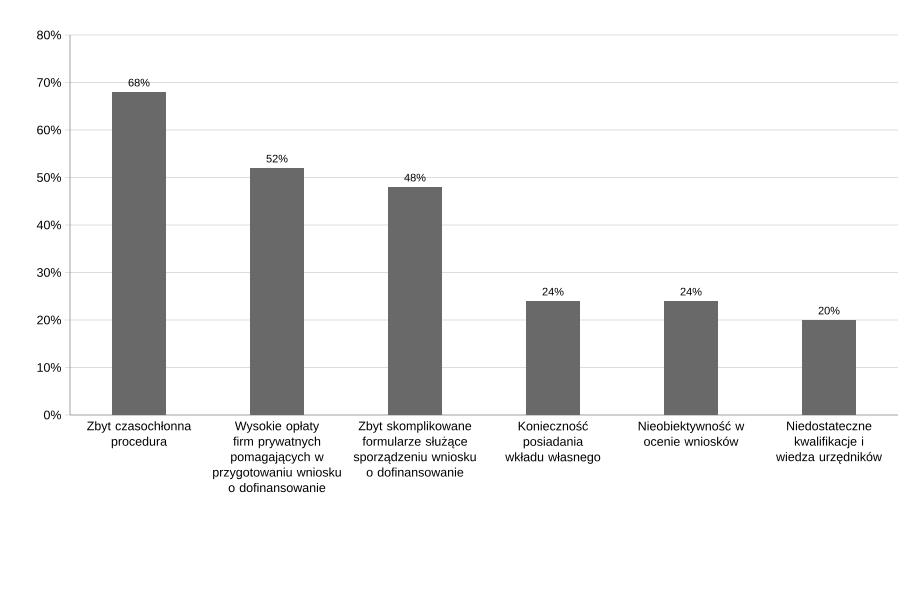  What do you see at coordinates (49, 225) in the screenshot?
I see `y-tick-label: 40%` at bounding box center [49, 225].